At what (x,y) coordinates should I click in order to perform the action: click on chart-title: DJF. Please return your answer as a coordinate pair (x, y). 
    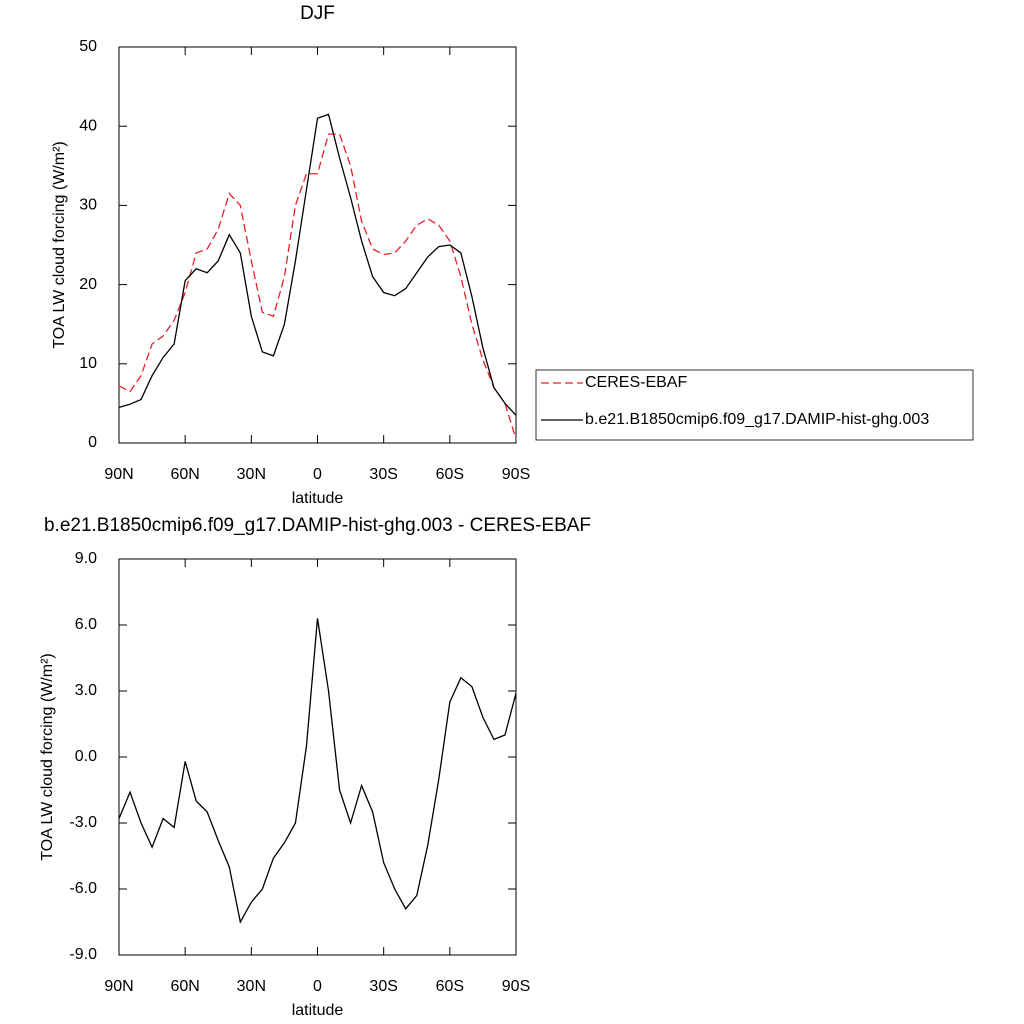
    Looking at the image, I should click on (317, 13).